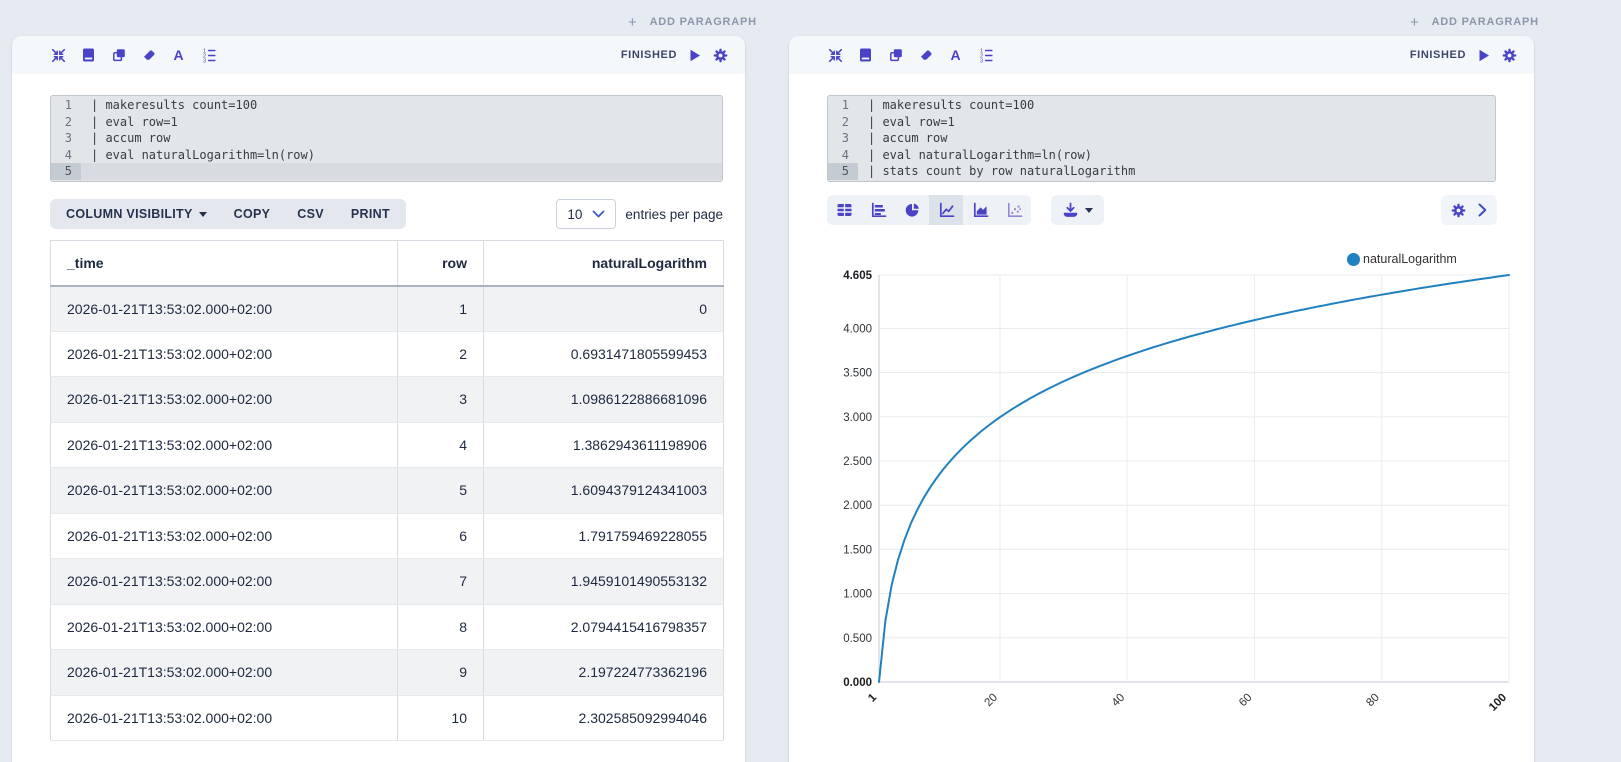  I want to click on table-cell: 1.3862943611198906, so click(603, 445).